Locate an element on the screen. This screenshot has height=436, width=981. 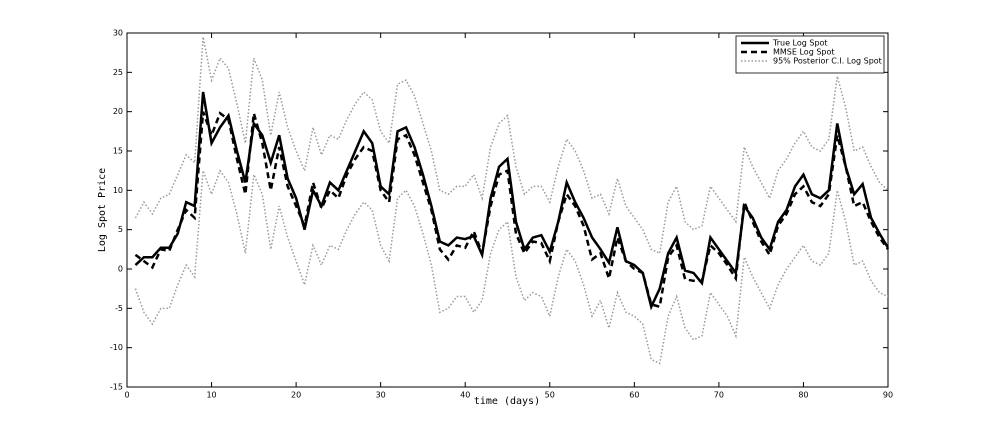
x-tick-label: 30 is located at coordinates (381, 395).